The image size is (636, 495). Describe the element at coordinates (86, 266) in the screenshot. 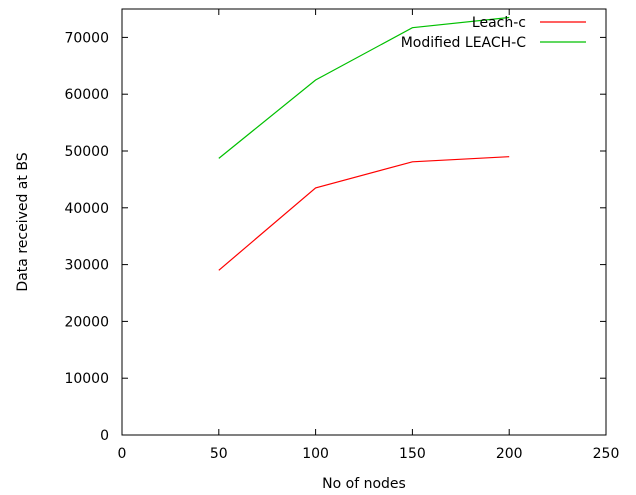

I see `y-tick-label: 30000` at that location.